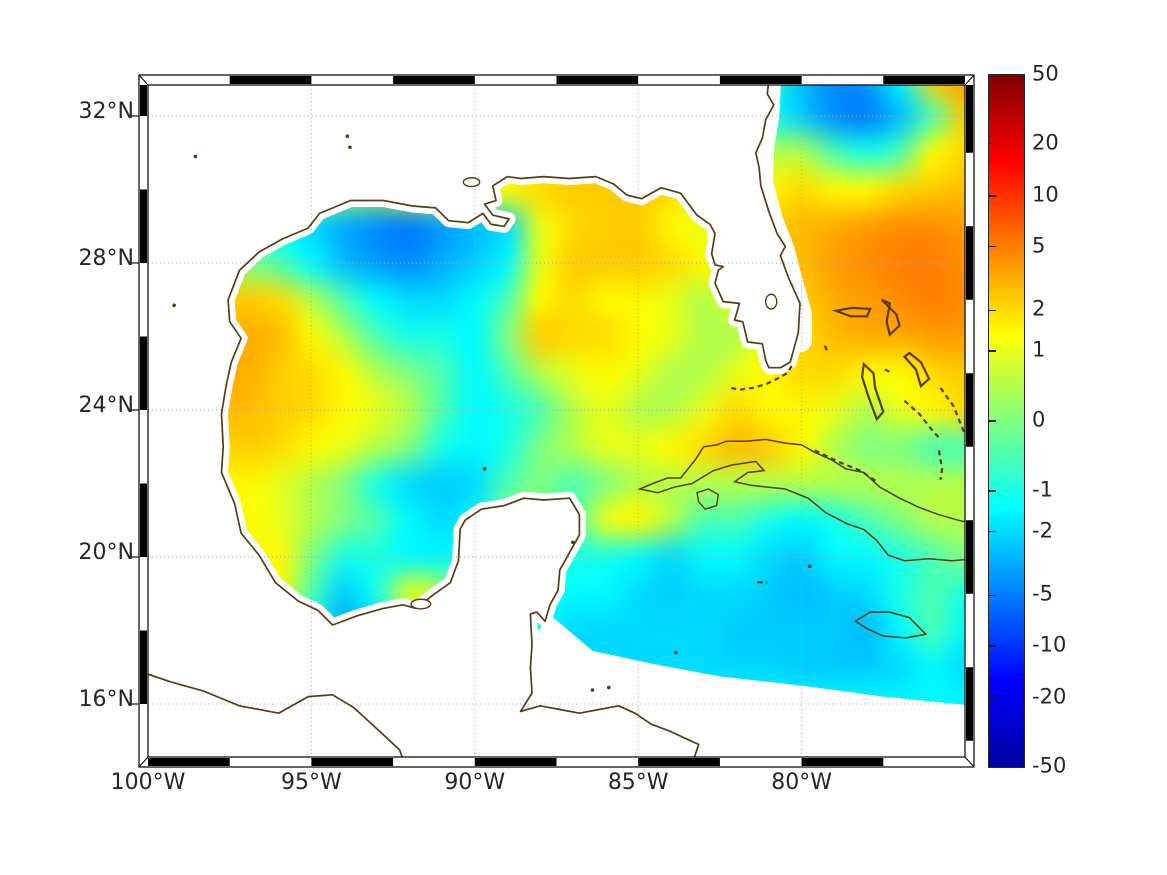 The image size is (1167, 875). Describe the element at coordinates (1042, 489) in the screenshot. I see `colorbar-tick-label--1: -1` at that location.